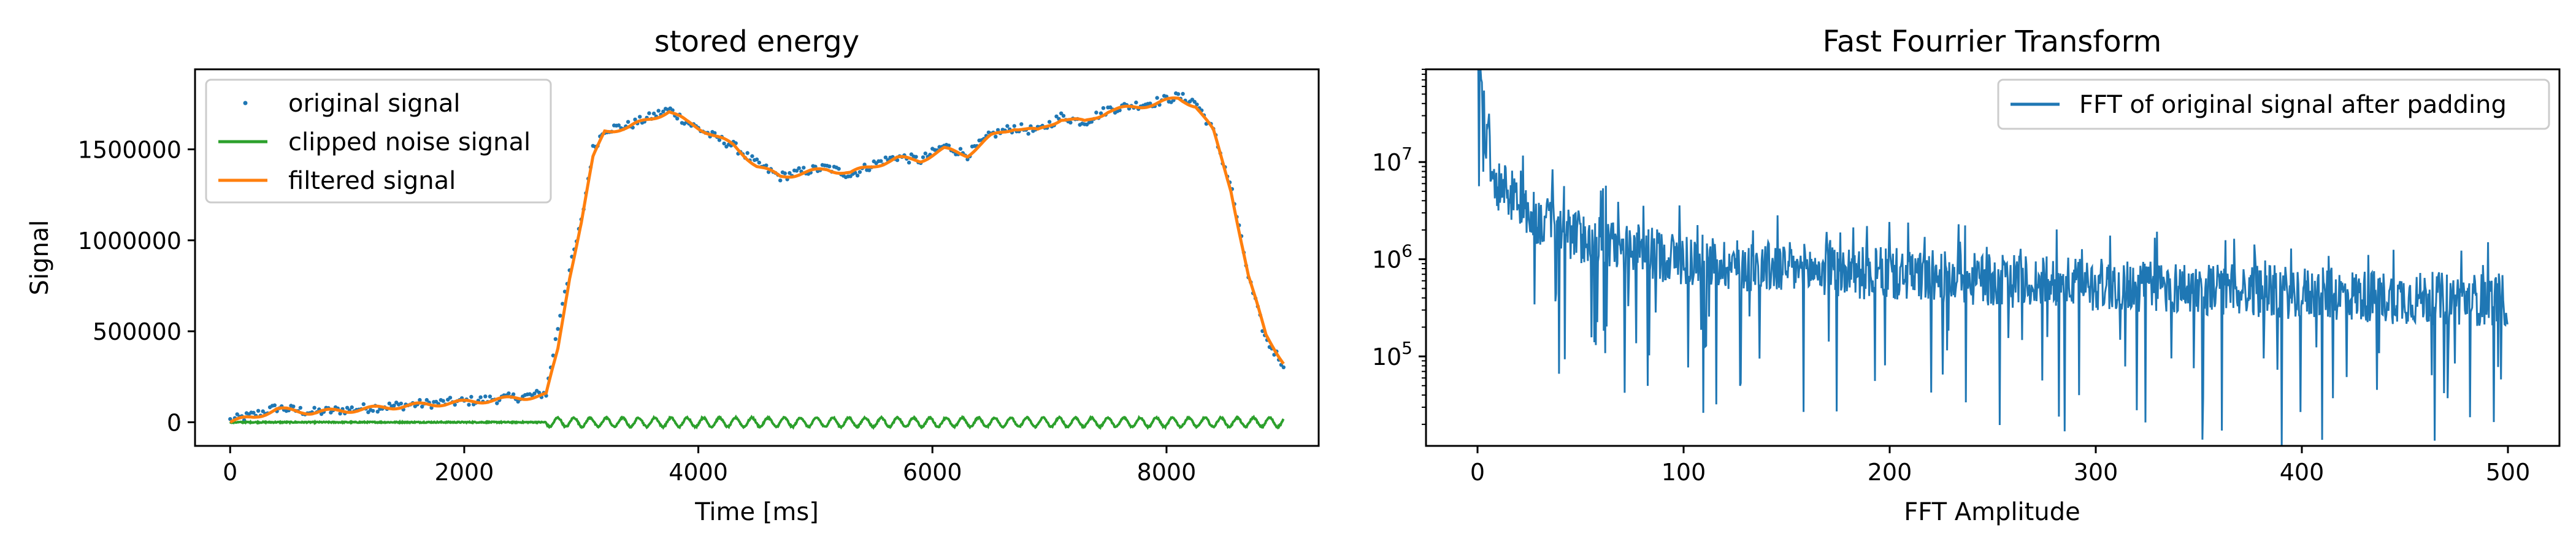 The width and height of the screenshot is (2576, 552). I want to click on x-tick-label: 8000, so click(1167, 472).